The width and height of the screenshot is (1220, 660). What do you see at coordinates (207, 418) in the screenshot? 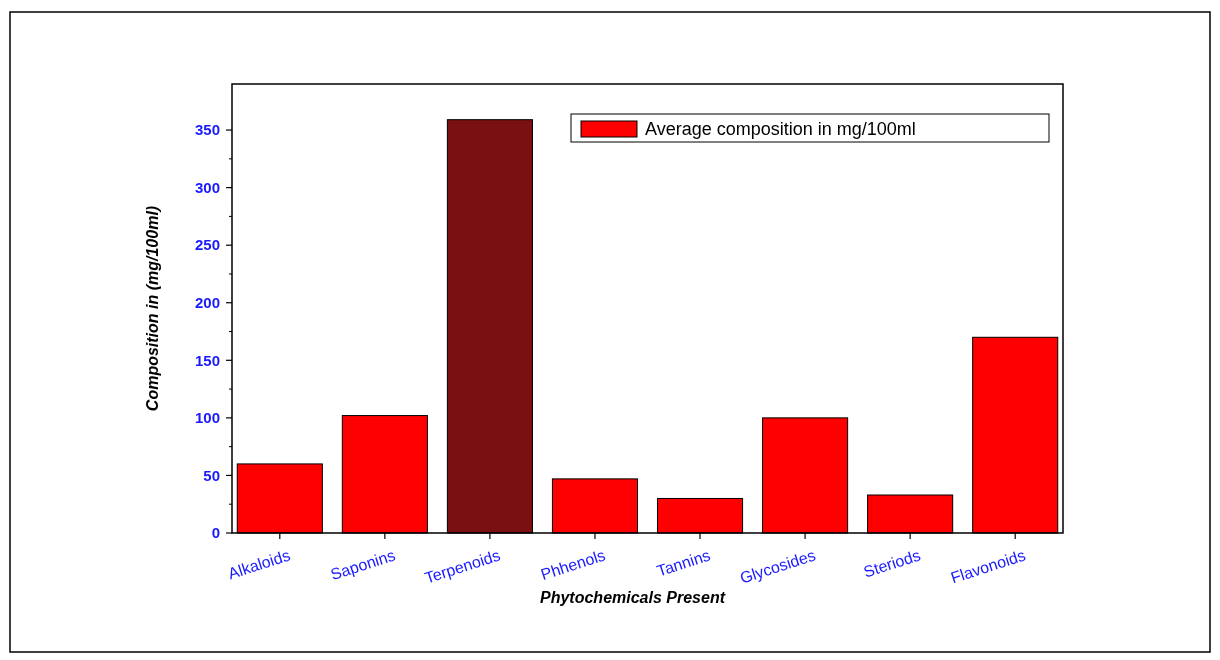
I see `y-tick-label: 100` at bounding box center [207, 418].